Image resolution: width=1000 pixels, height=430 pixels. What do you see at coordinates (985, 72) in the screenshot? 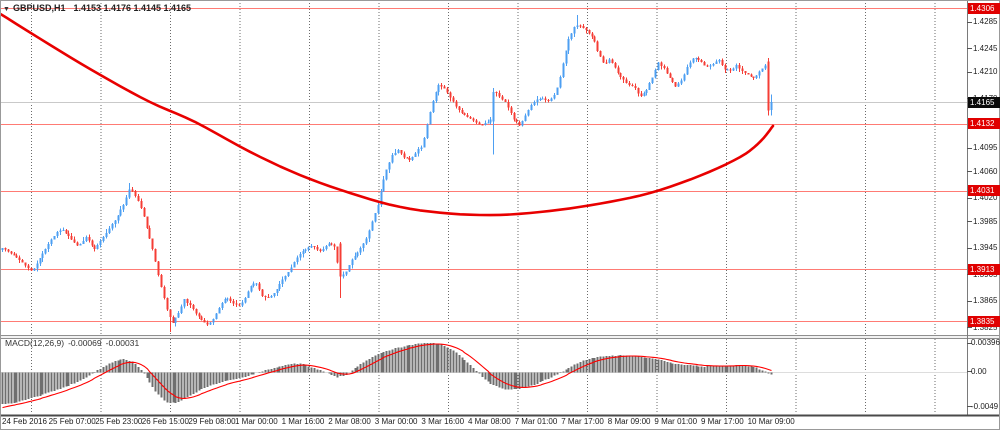
I see `price-tick-label: 1.4210` at bounding box center [985, 72].